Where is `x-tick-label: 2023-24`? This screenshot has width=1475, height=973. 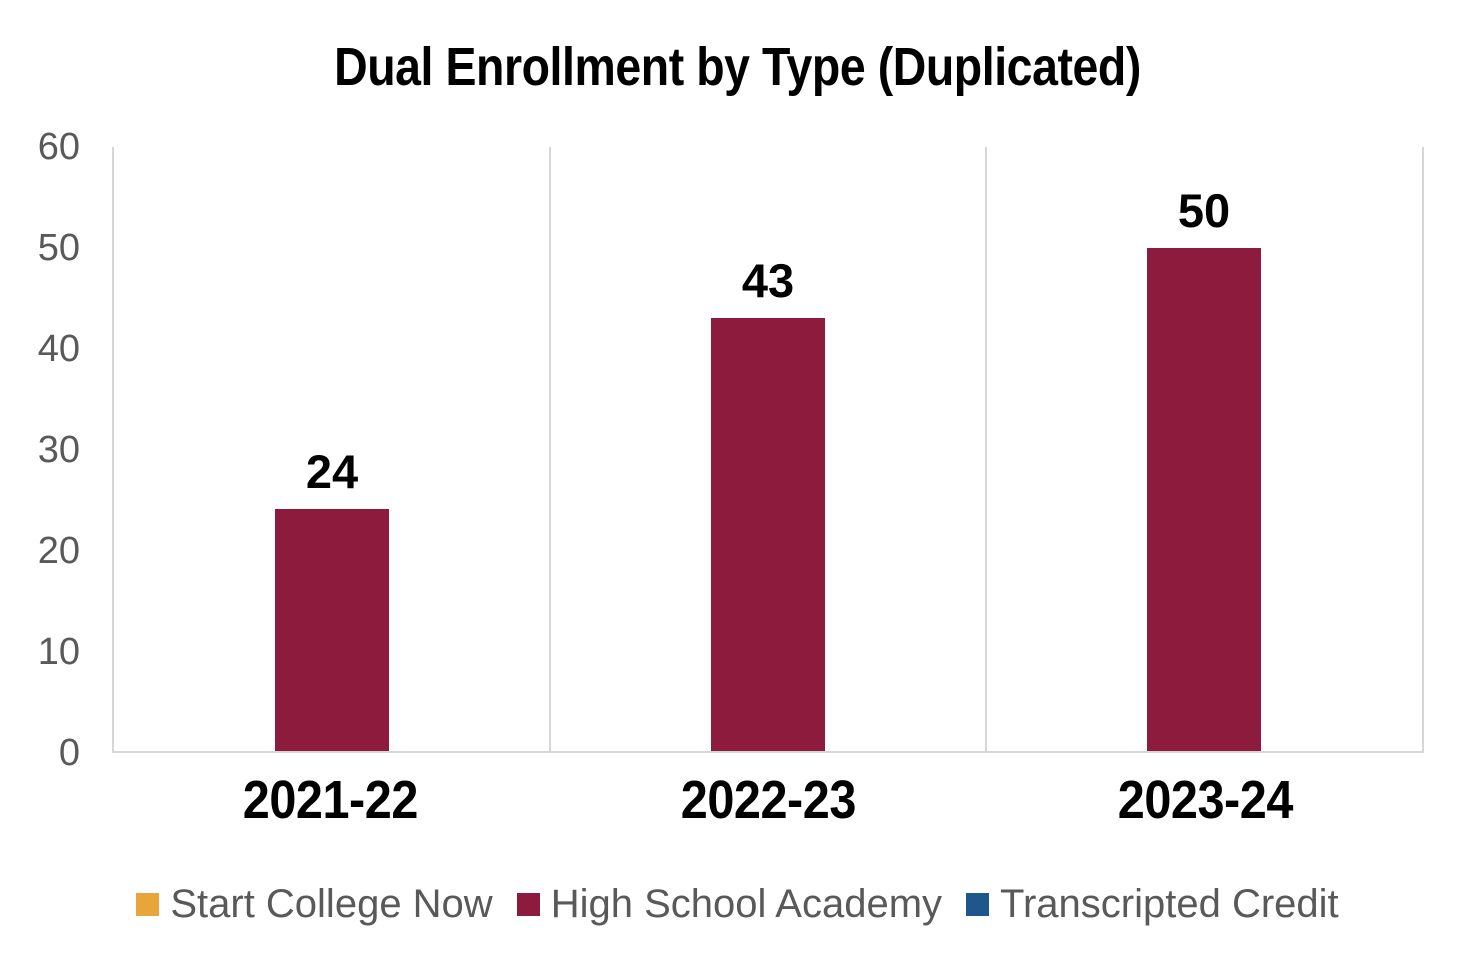 x-tick-label: 2023-24 is located at coordinates (1205, 800).